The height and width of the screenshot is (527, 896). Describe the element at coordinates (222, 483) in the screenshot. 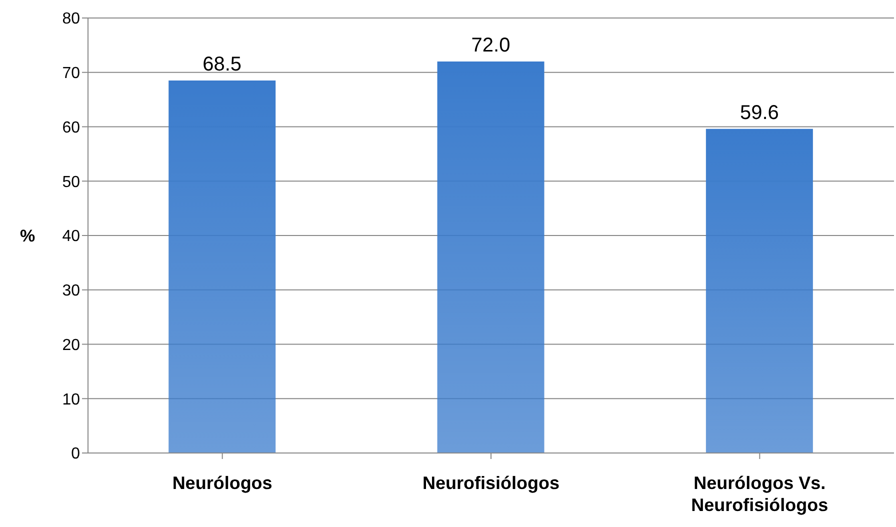

I see `x-tick-label: Neurólogos` at that location.